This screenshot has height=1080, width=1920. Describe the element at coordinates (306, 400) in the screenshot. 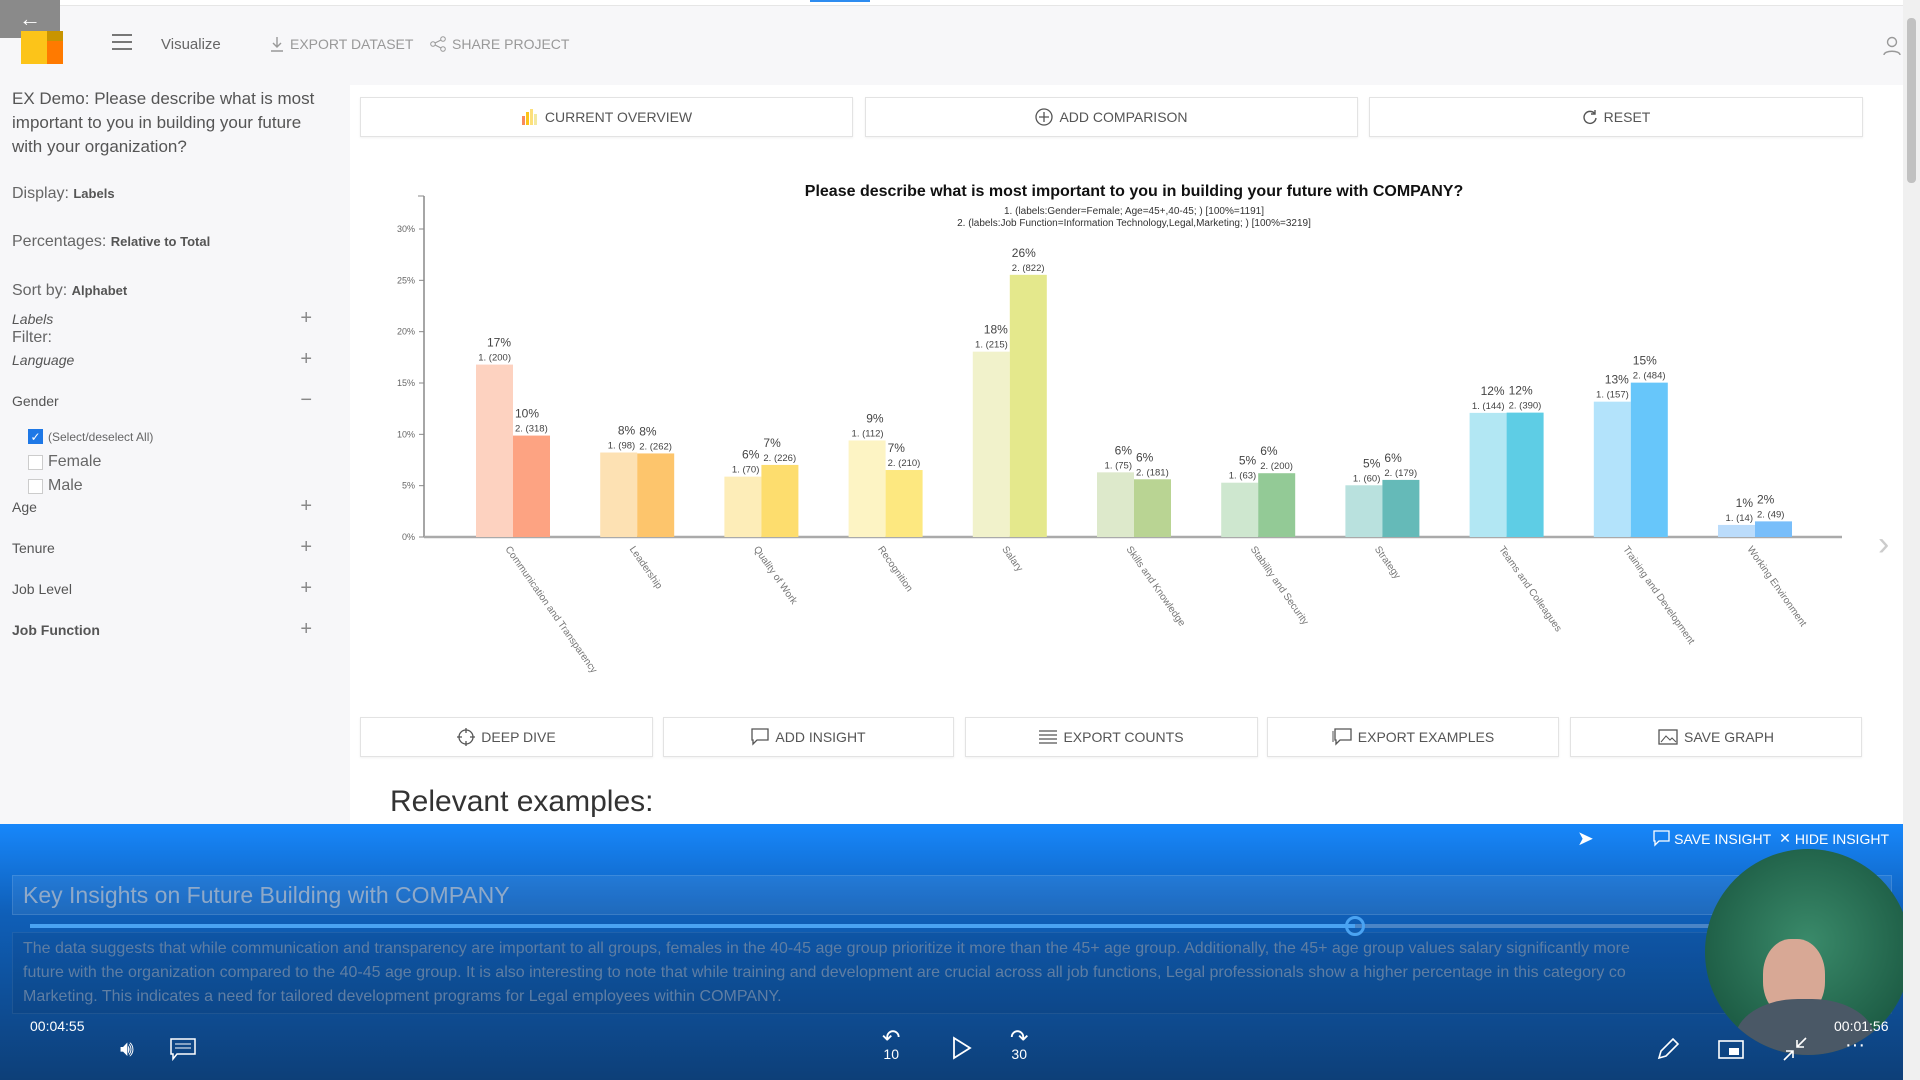

I see `minus-icon: −` at that location.